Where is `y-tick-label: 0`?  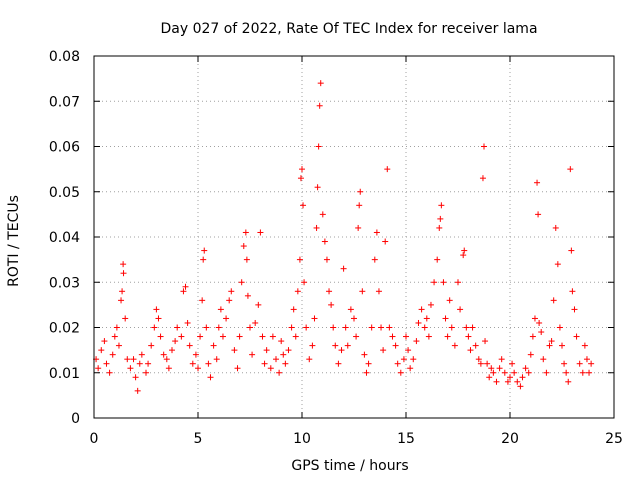
y-tick-label: 0 is located at coordinates (75, 419).